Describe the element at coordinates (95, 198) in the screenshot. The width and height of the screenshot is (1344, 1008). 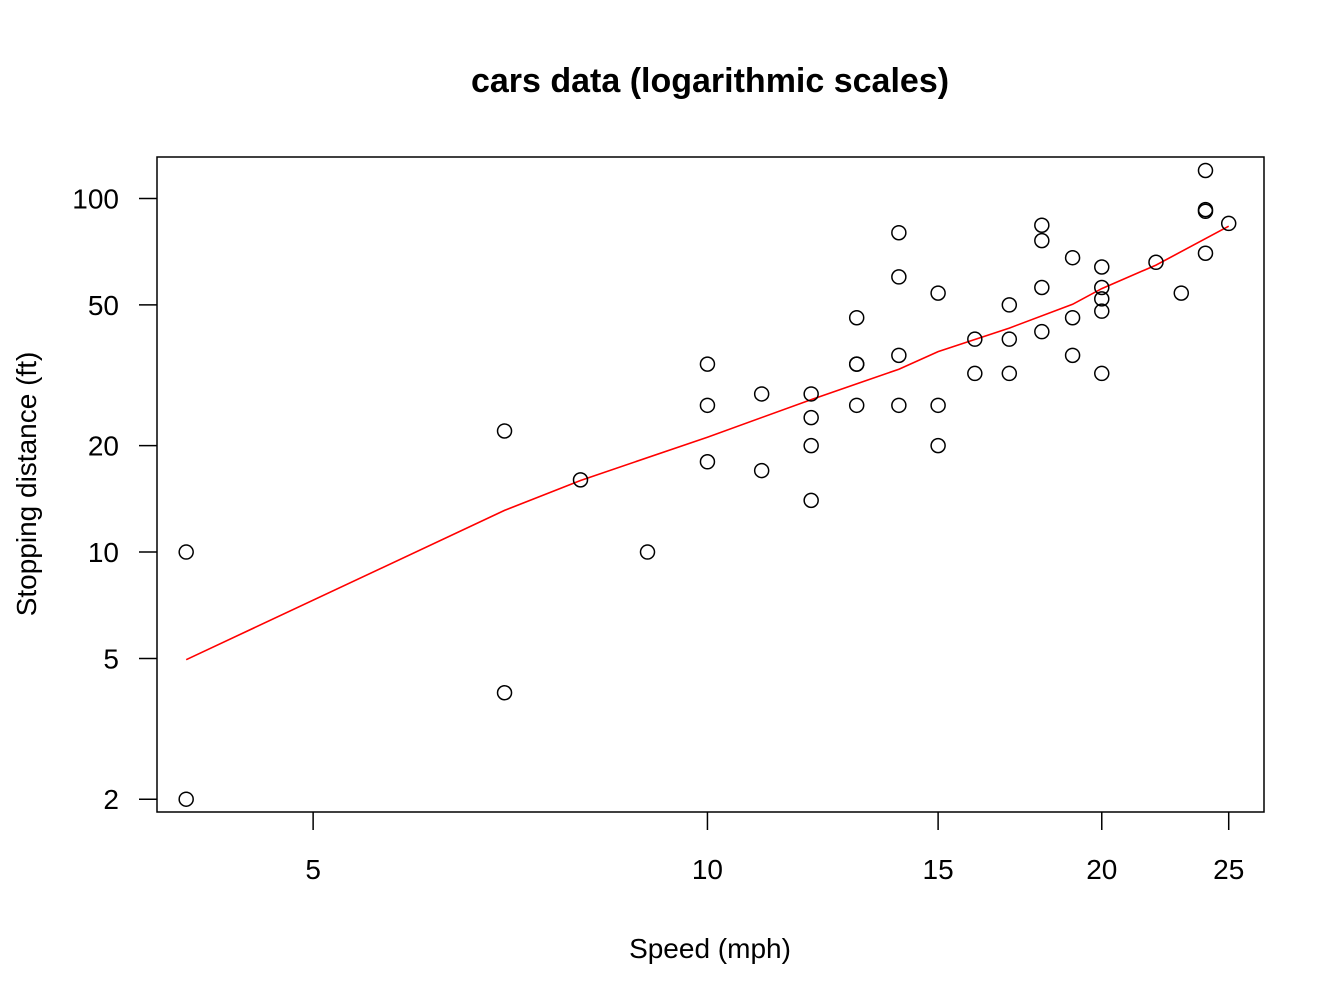
I see `y-tick-label-100: 100` at that location.